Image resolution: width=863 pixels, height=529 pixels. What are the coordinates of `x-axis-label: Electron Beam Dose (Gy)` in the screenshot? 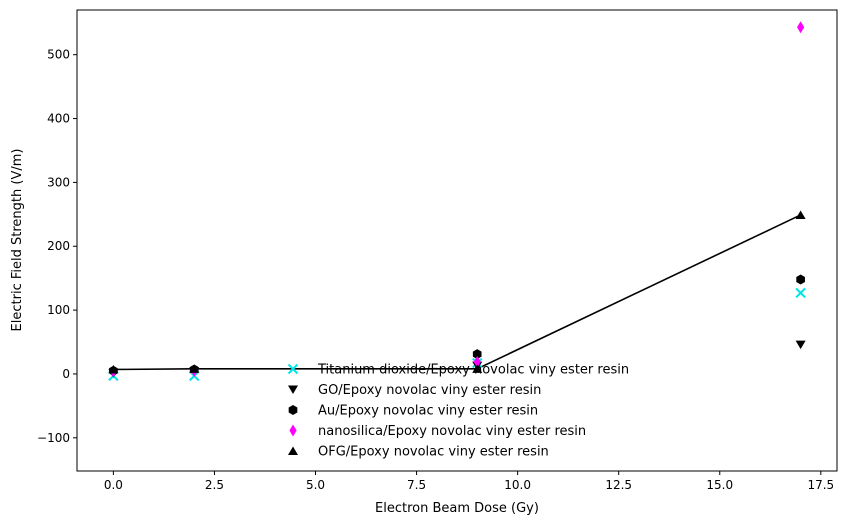 It's located at (457, 508).